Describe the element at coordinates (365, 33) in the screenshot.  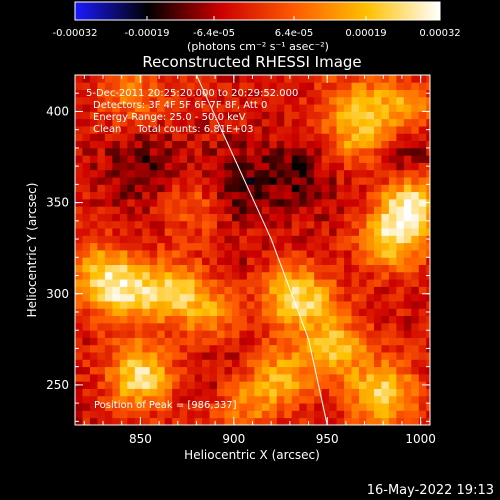
I see `colorbar-tick-label: 0.00019` at that location.